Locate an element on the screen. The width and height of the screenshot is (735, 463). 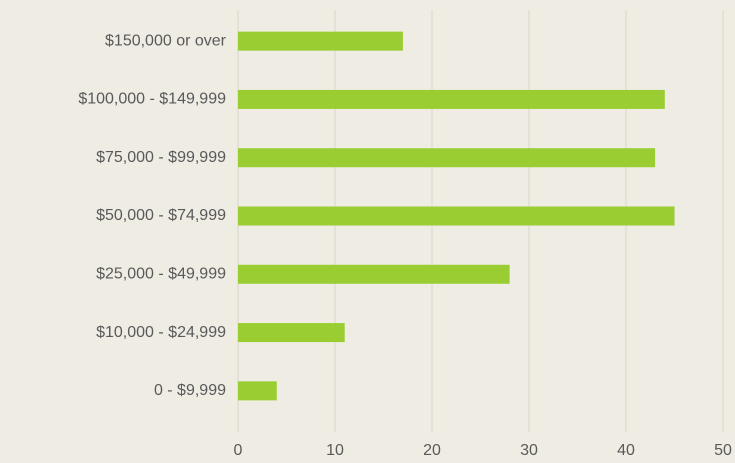
y-tick-label: 0 - $9,999 is located at coordinates (190, 390).